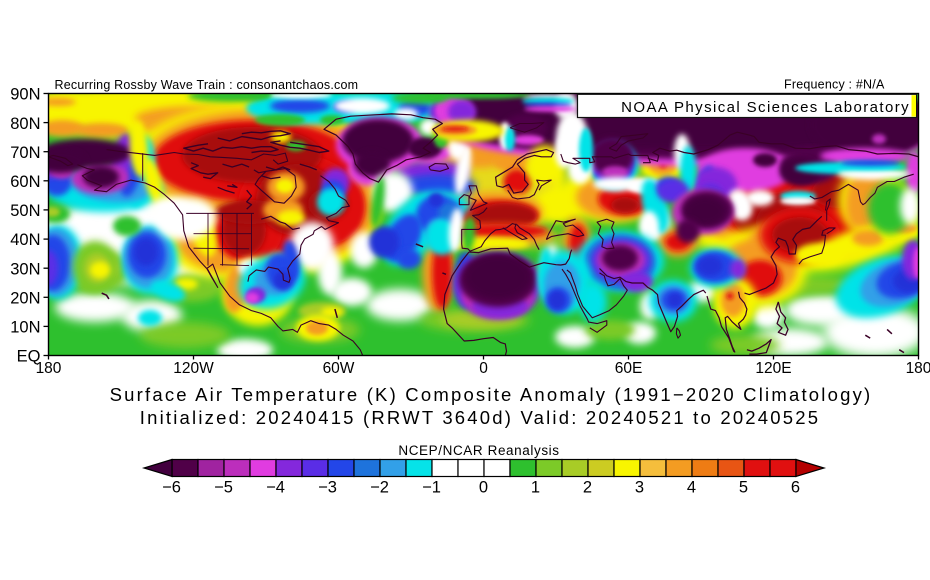 Image resolution: width=930 pixels, height=580 pixels. What do you see at coordinates (25, 153) in the screenshot?
I see `svg-text: 70N` at bounding box center [25, 153].